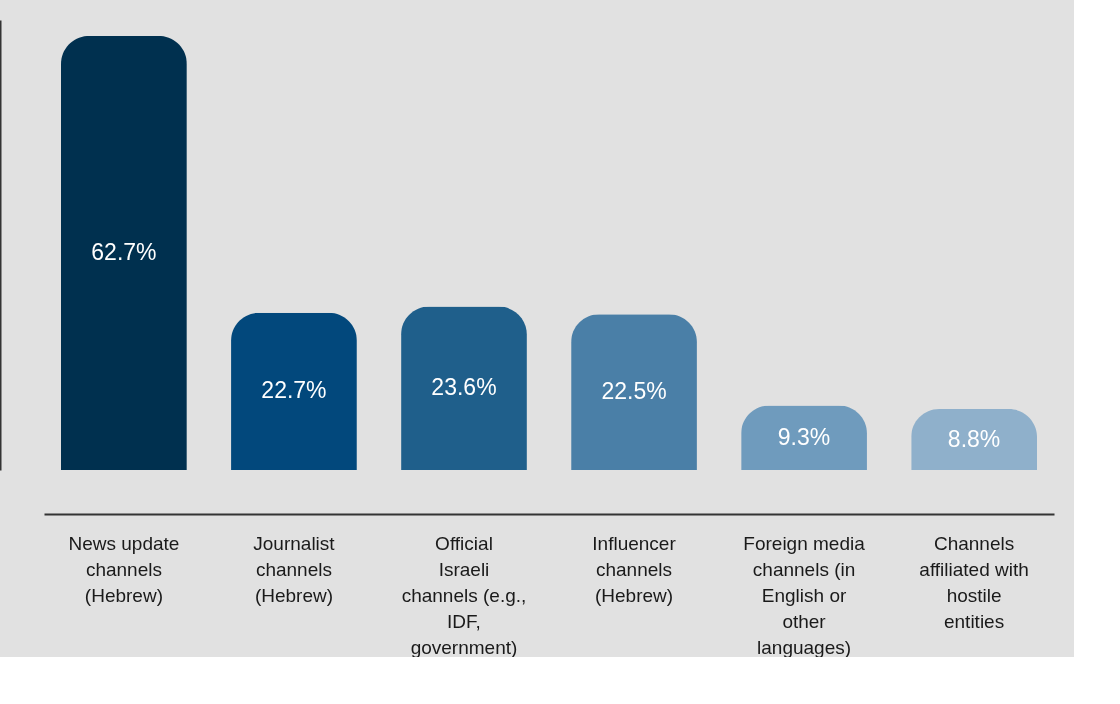  What do you see at coordinates (634, 569) in the screenshot?
I see `x-tick-label: Influencer channels (Hebrew)` at bounding box center [634, 569].